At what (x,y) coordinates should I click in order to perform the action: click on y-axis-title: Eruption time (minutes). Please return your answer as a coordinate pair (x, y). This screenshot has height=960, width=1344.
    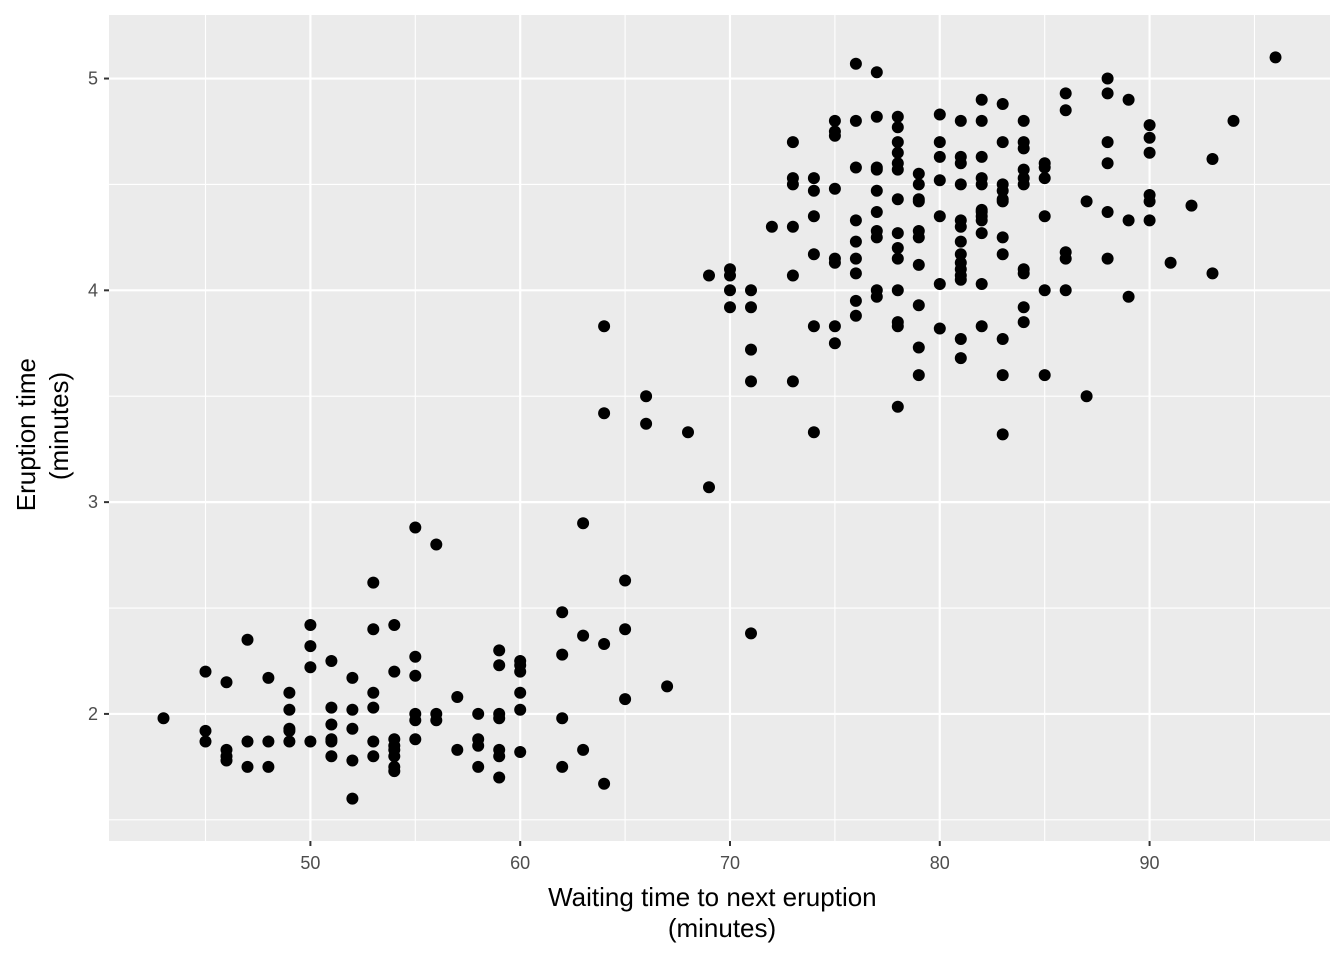
    Looking at the image, I should click on (42, 431).